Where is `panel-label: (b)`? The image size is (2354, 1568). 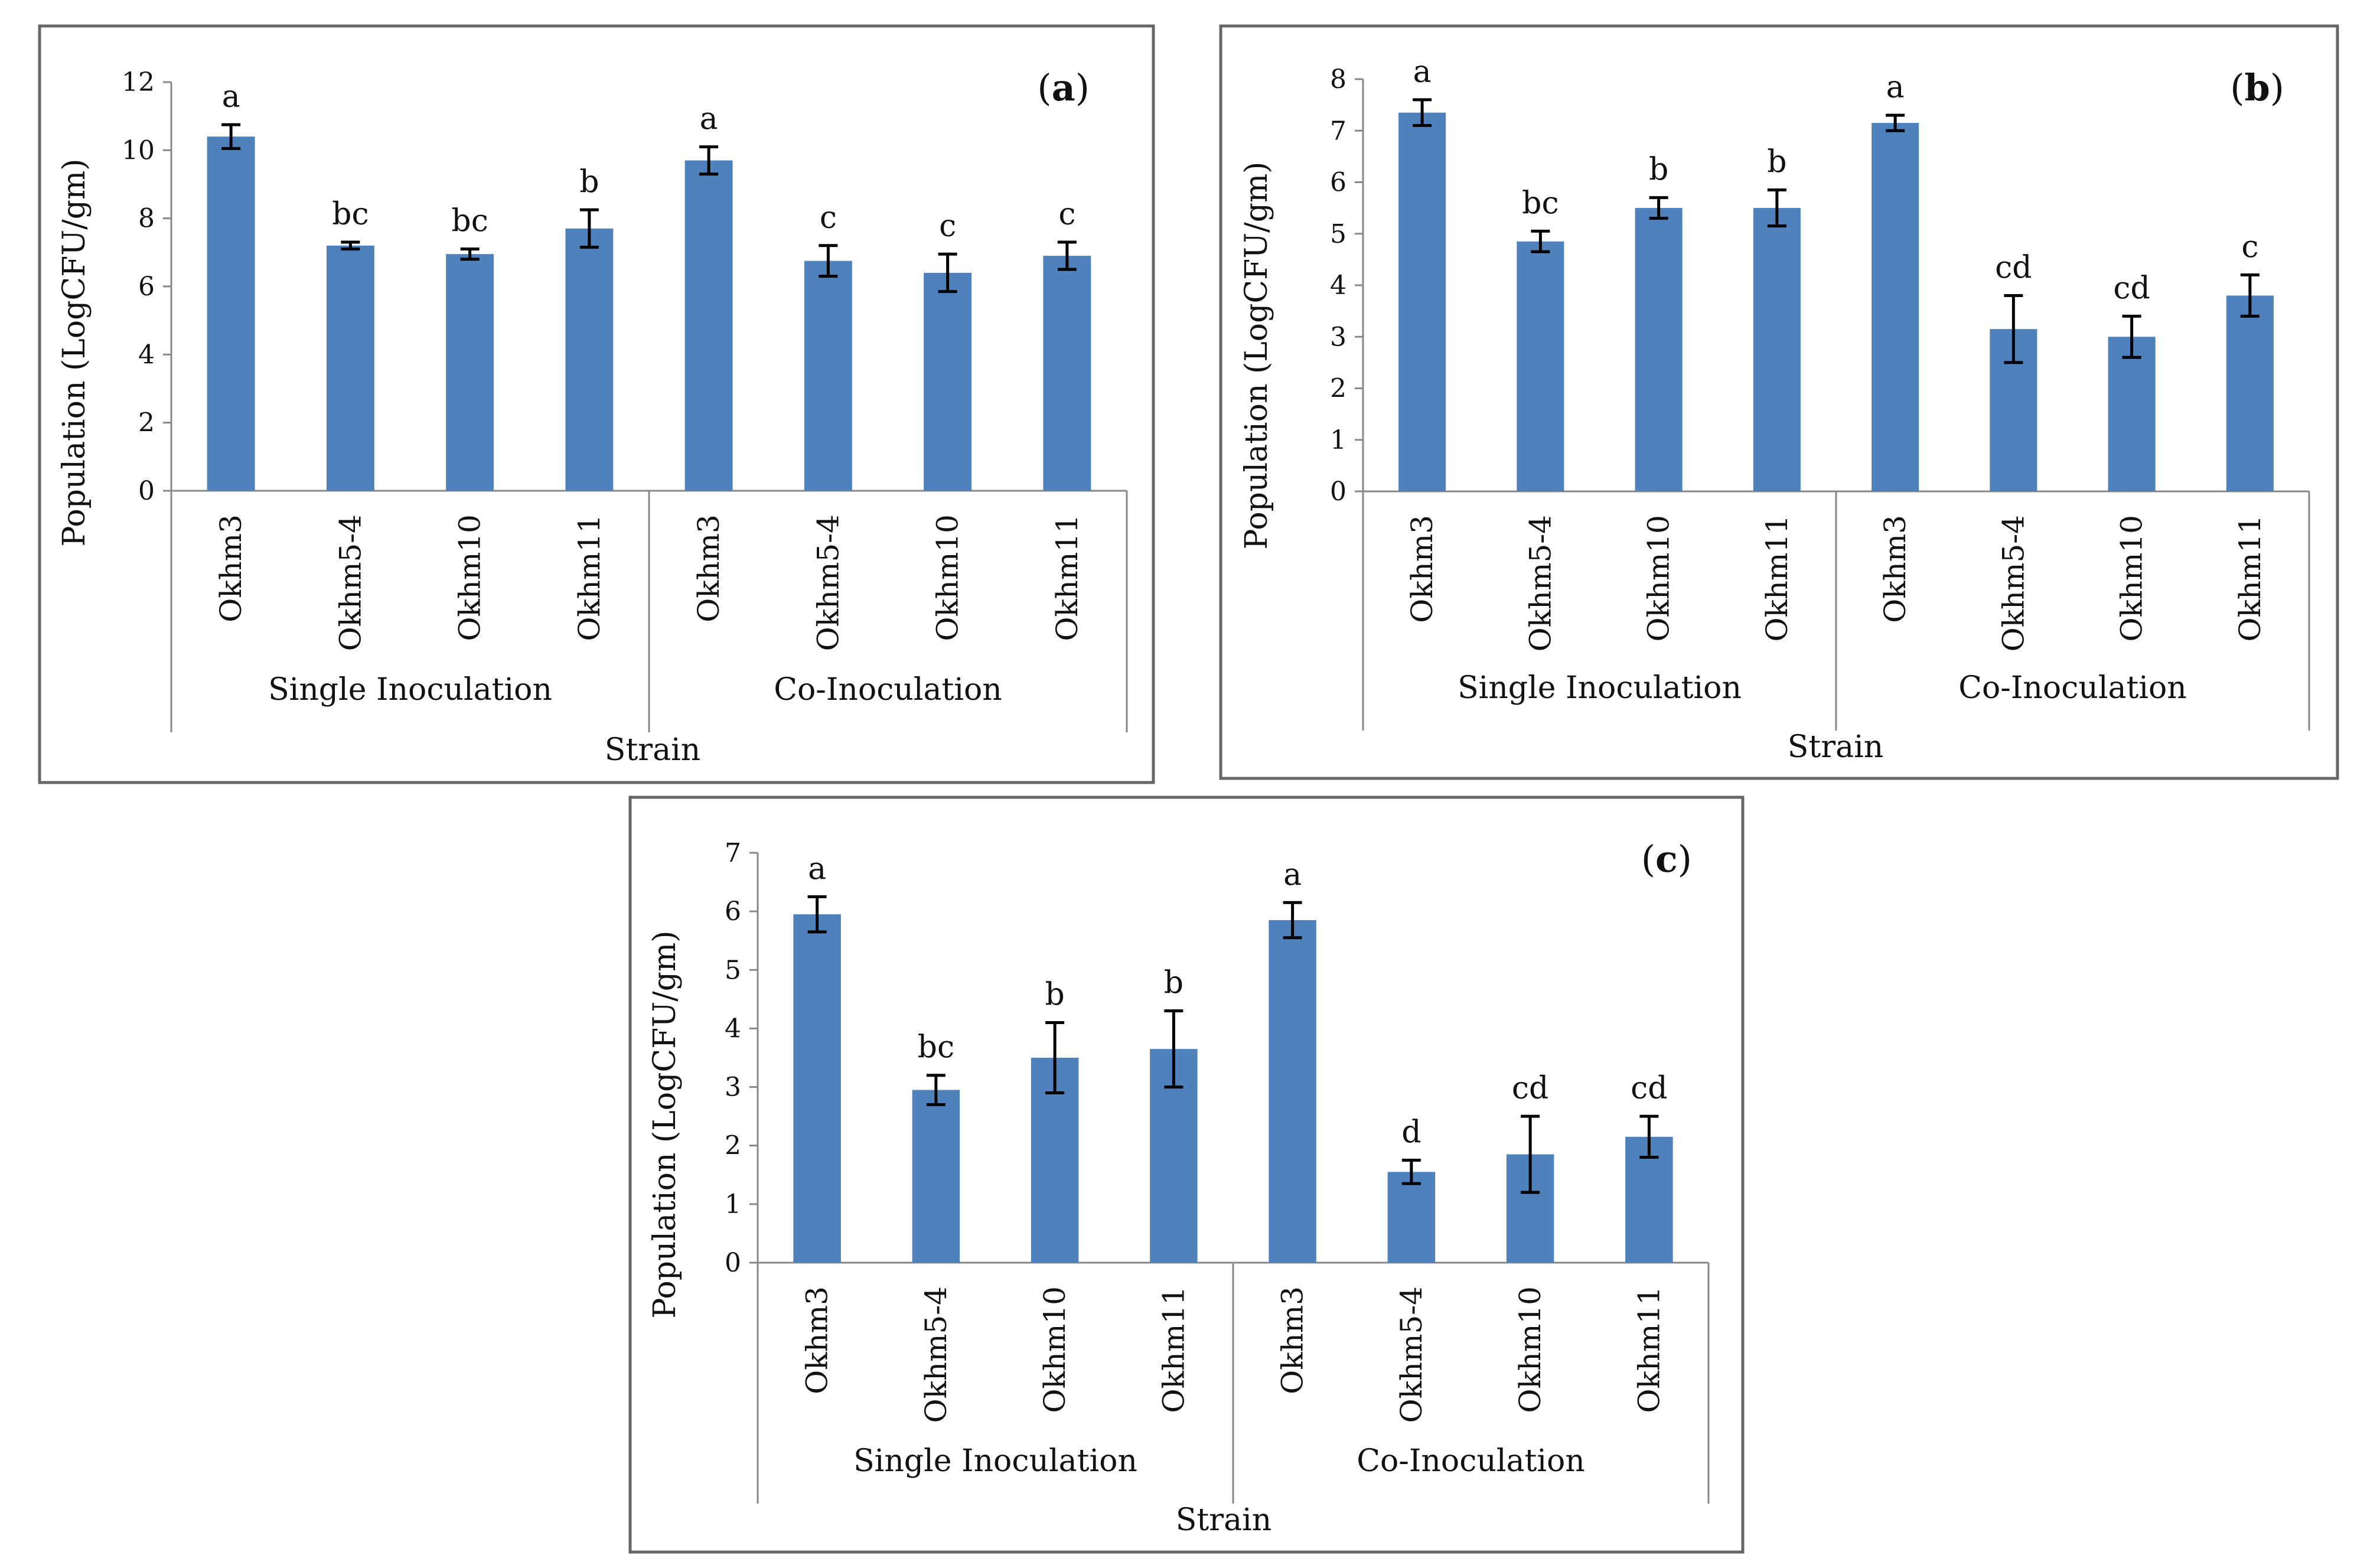
panel-label: (b) is located at coordinates (2257, 87).